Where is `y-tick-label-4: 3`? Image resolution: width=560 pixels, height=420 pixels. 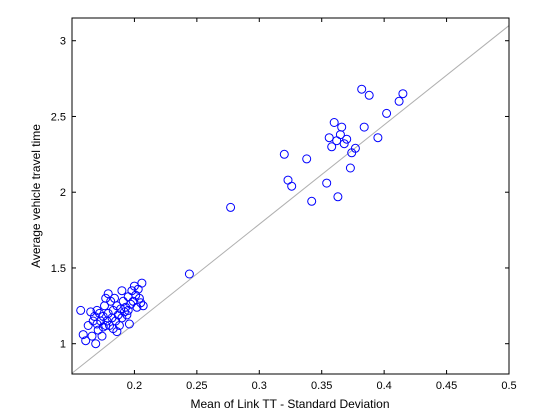 y-tick-label-4: 3 is located at coordinates (63, 42).